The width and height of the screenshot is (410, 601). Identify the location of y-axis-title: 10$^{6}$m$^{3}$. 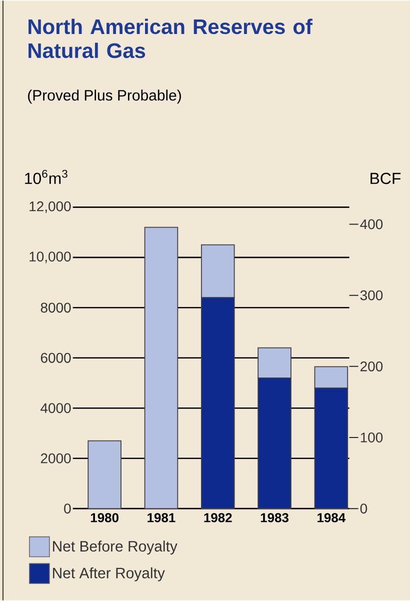
(46, 177).